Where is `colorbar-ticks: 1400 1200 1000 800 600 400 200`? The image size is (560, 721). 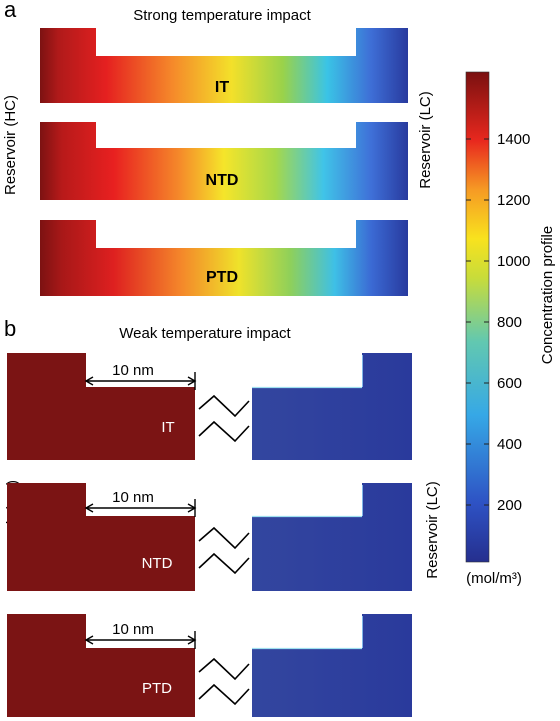
colorbar-ticks: 1400 1200 1000 800 600 400 200 is located at coordinates (498, 322).